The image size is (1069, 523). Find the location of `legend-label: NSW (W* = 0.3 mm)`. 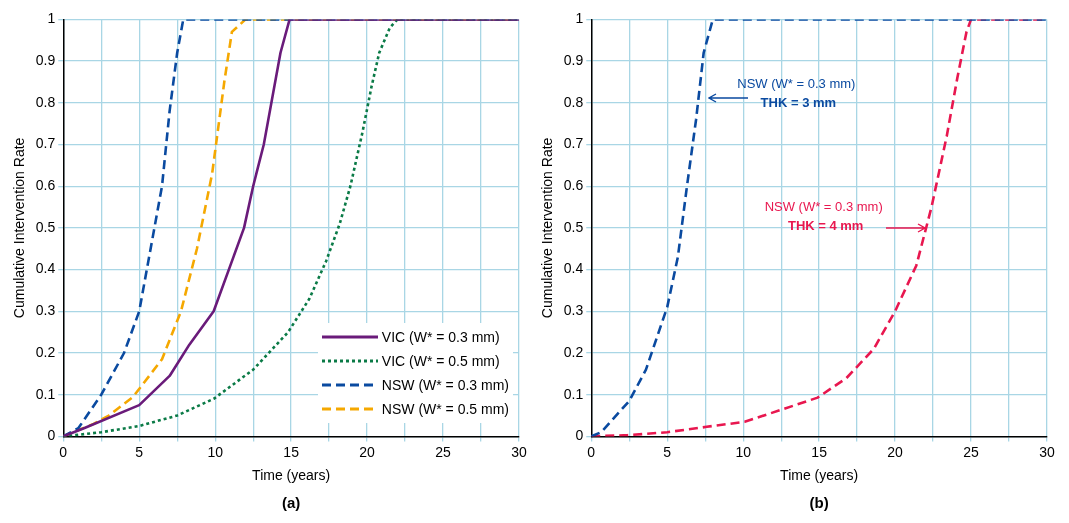

legend-label: NSW (W* = 0.3 mm) is located at coordinates (445, 385).